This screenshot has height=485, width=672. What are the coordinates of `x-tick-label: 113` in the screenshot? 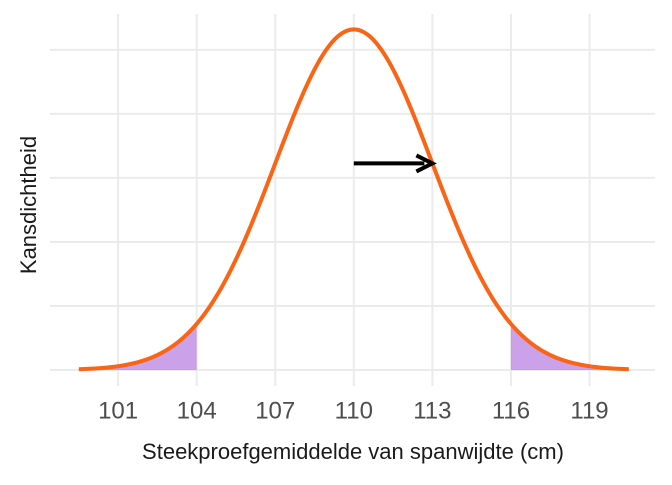 It's located at (432, 410).